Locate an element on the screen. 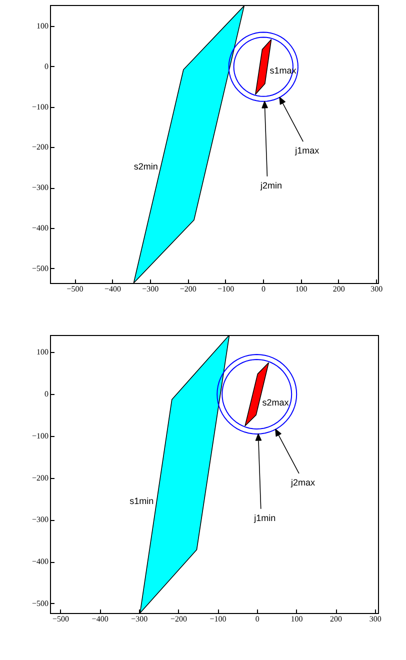  annotation: j1max is located at coordinates (307, 151).